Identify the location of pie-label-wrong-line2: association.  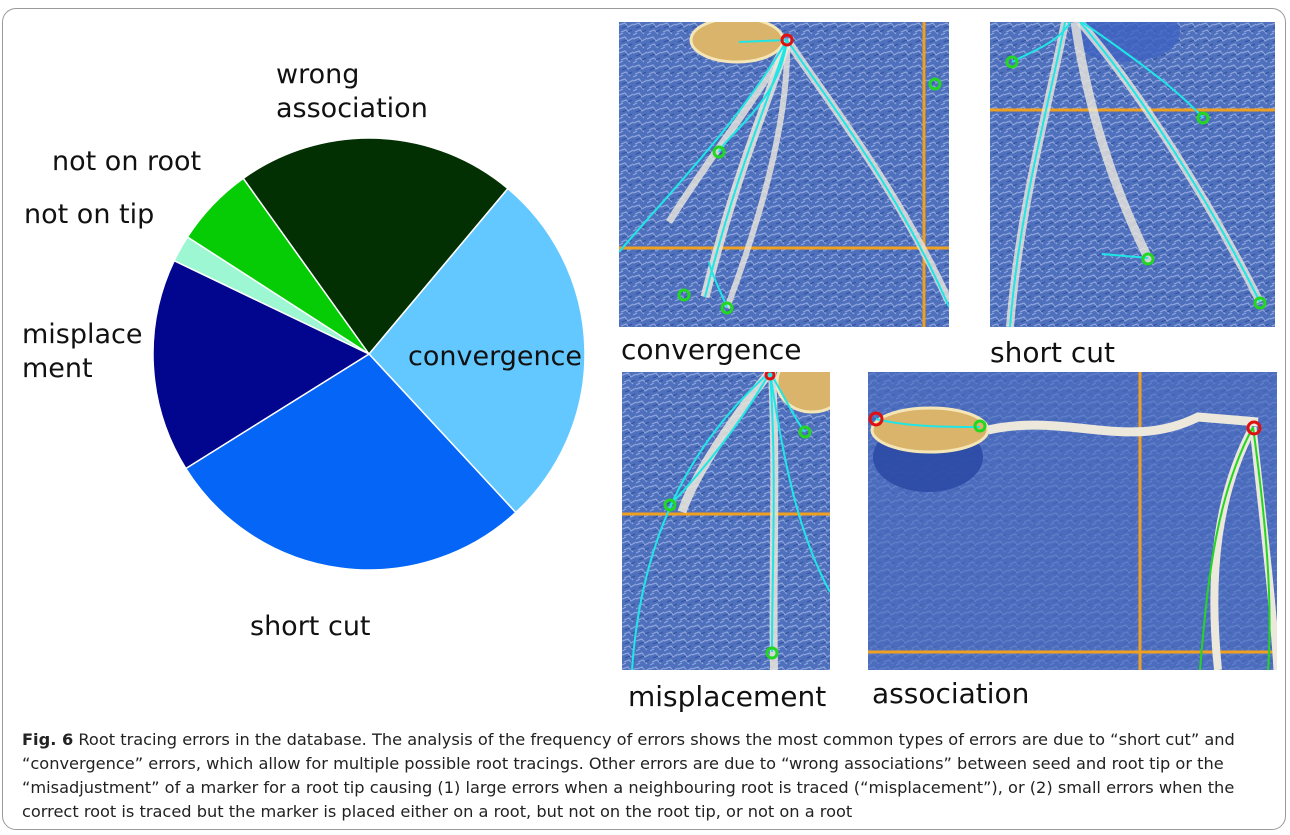
(352, 108).